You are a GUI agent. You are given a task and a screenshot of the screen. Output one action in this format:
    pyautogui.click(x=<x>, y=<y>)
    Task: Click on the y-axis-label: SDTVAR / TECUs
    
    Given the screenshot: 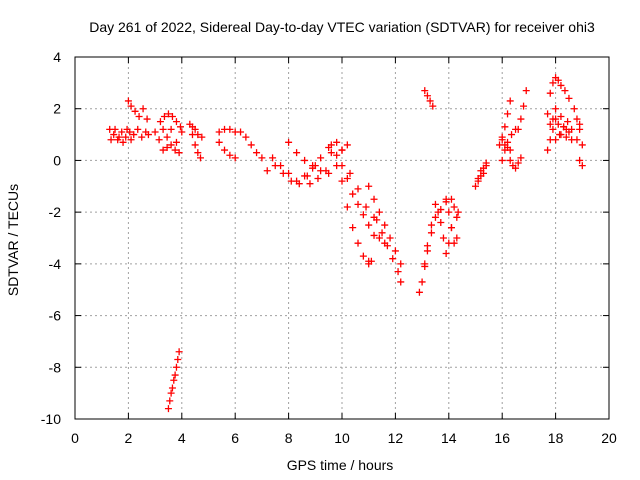 What is the action you would take?
    pyautogui.click(x=13, y=240)
    